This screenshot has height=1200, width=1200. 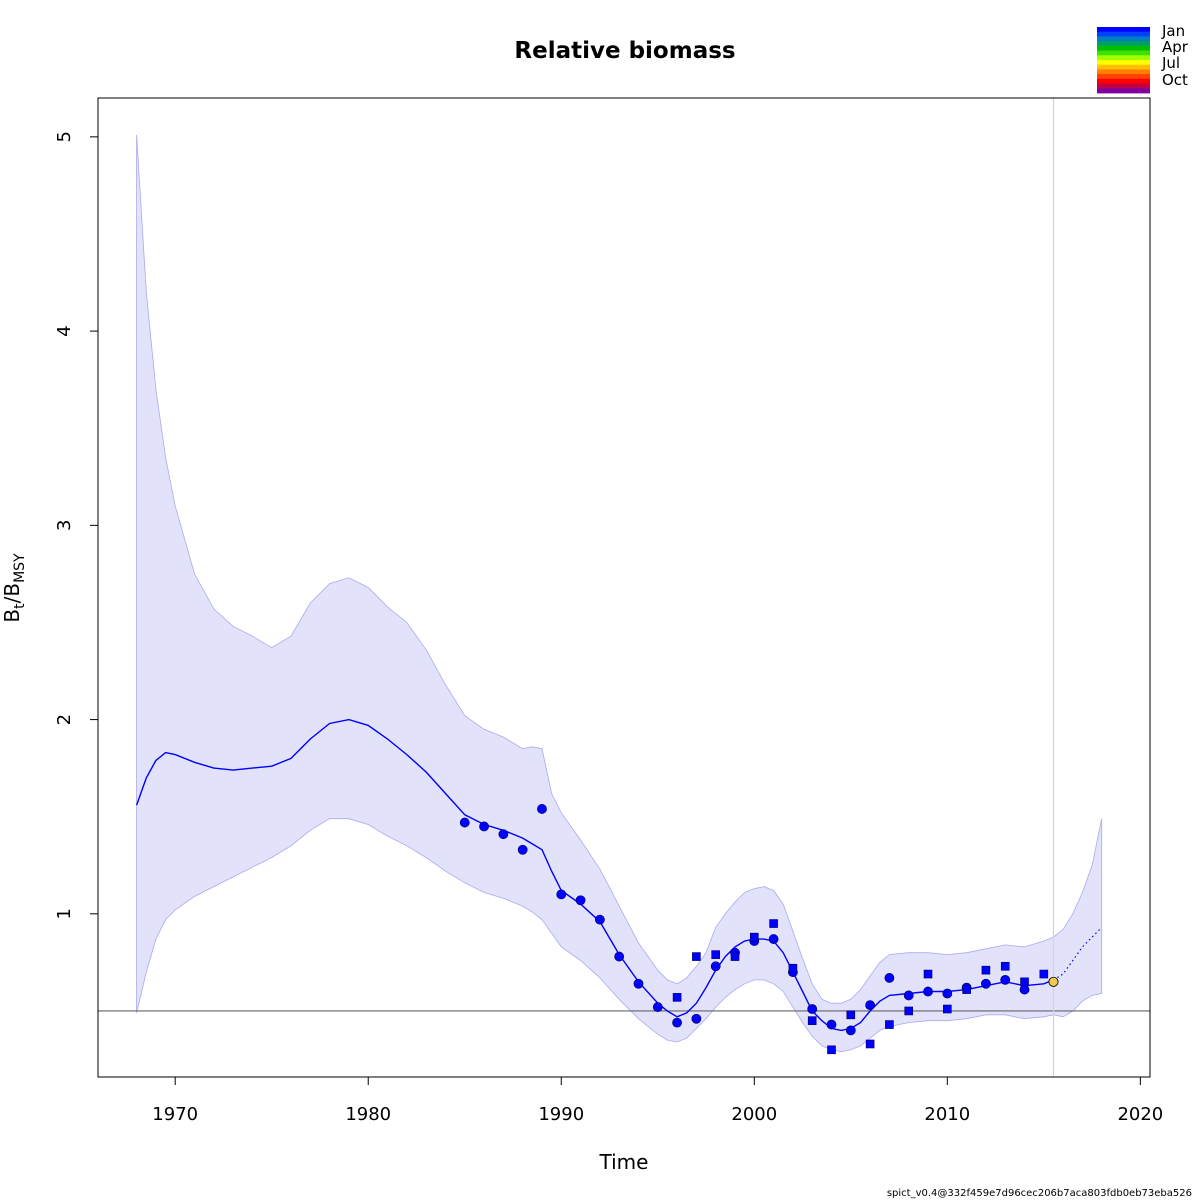 What do you see at coordinates (754, 1114) in the screenshot?
I see `x-tick-label: 2000` at bounding box center [754, 1114].